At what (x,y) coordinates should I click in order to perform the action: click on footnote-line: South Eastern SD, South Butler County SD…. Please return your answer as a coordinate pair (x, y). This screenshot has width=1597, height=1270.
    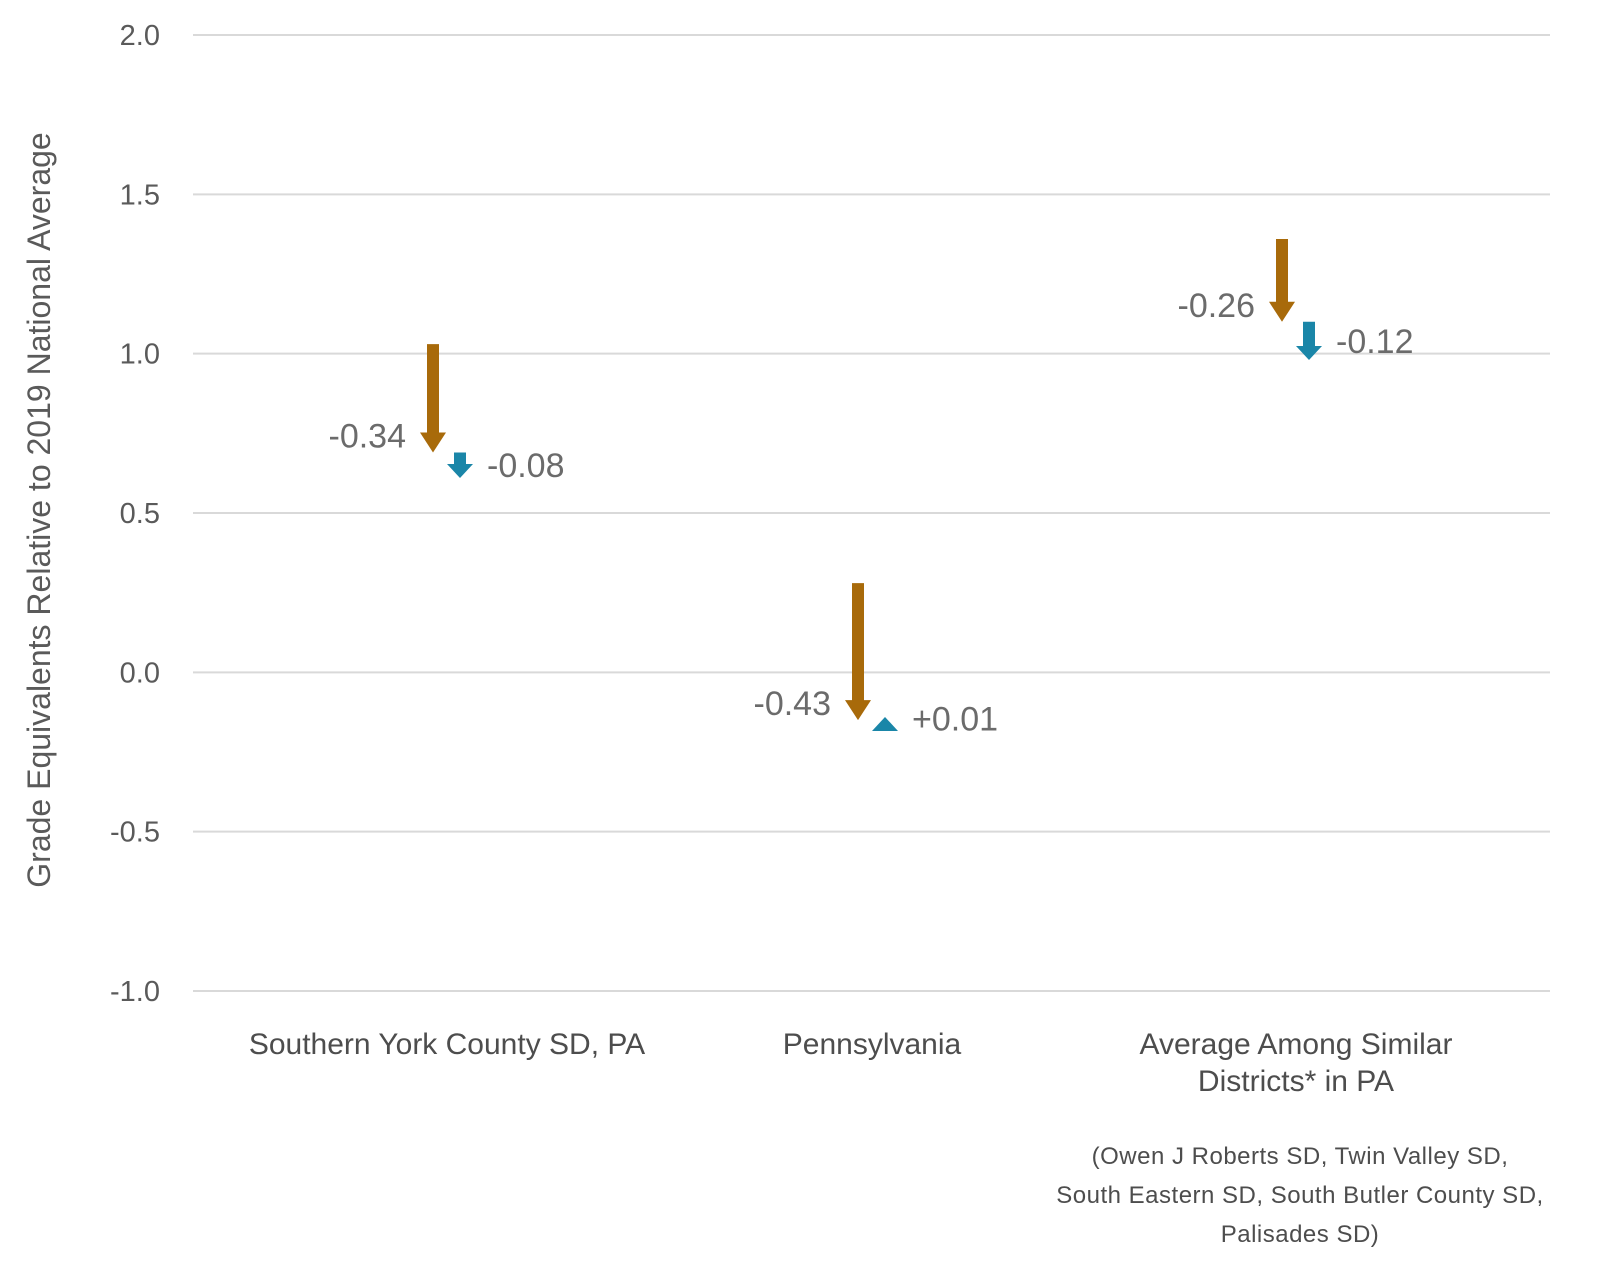
    Looking at the image, I should click on (1299, 1195).